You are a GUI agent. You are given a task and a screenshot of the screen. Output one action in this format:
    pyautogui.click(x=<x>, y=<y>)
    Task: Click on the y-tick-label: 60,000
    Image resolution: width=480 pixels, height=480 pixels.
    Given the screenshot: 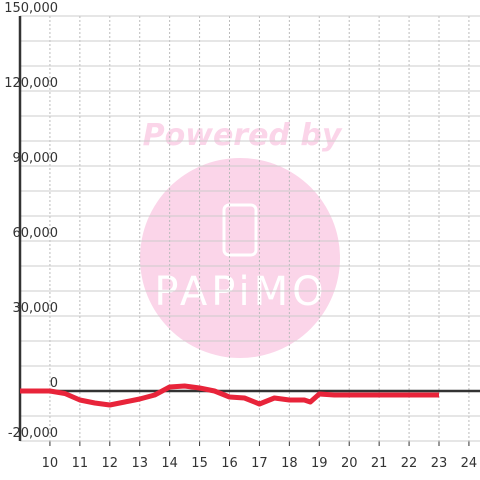 What is the action you would take?
    pyautogui.click(x=36, y=233)
    